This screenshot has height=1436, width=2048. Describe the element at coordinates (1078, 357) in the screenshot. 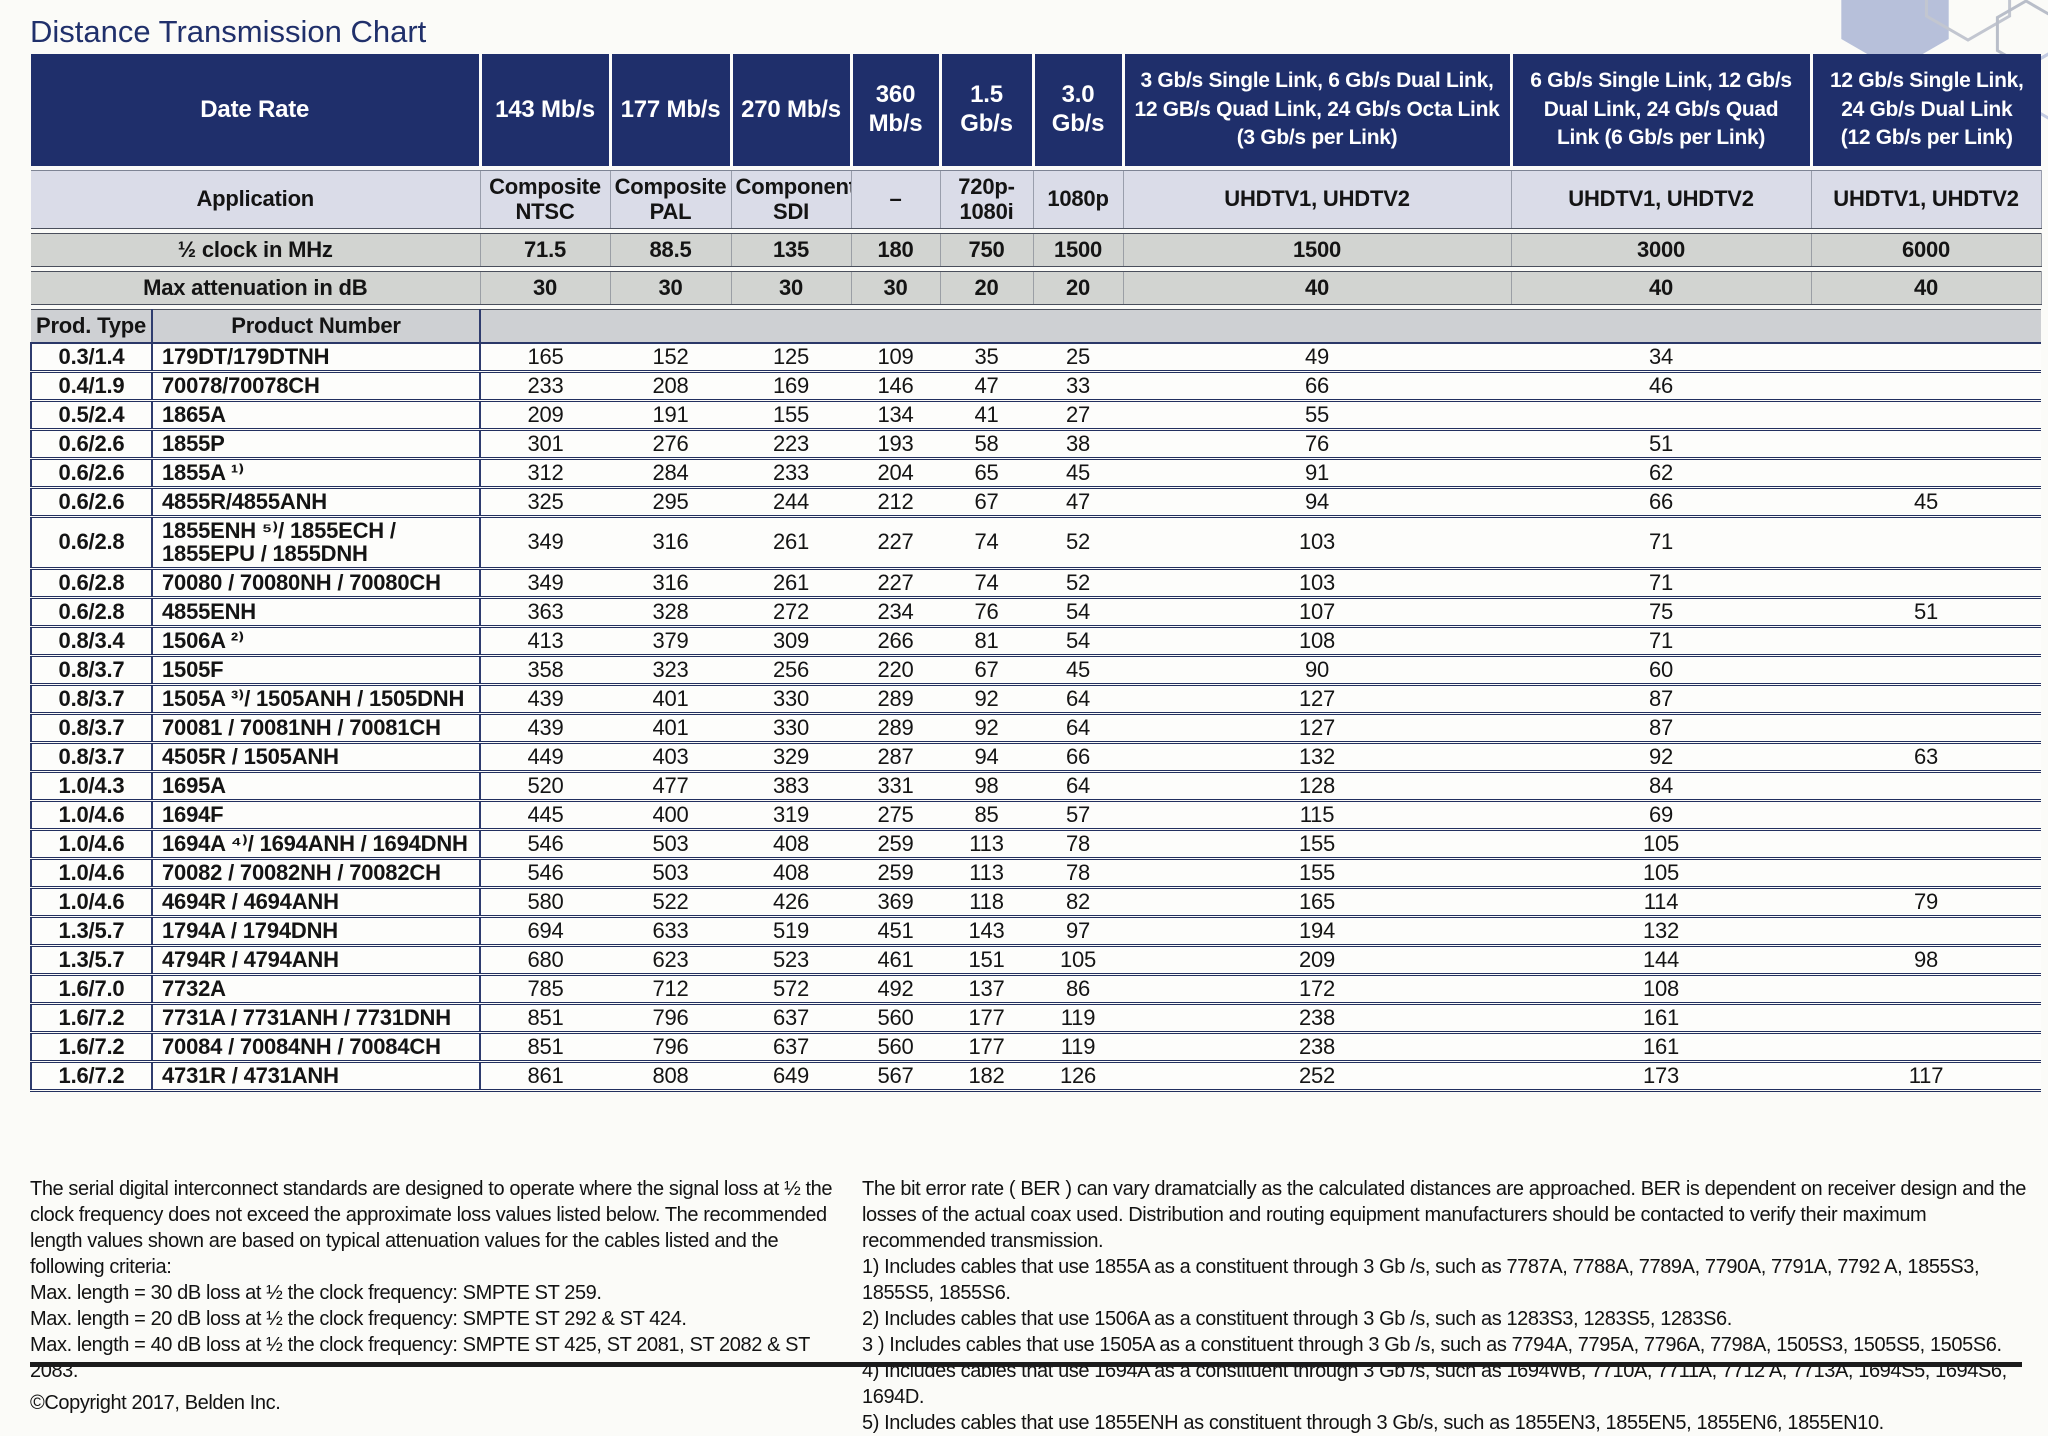

I see `value-cell: 25` at that location.